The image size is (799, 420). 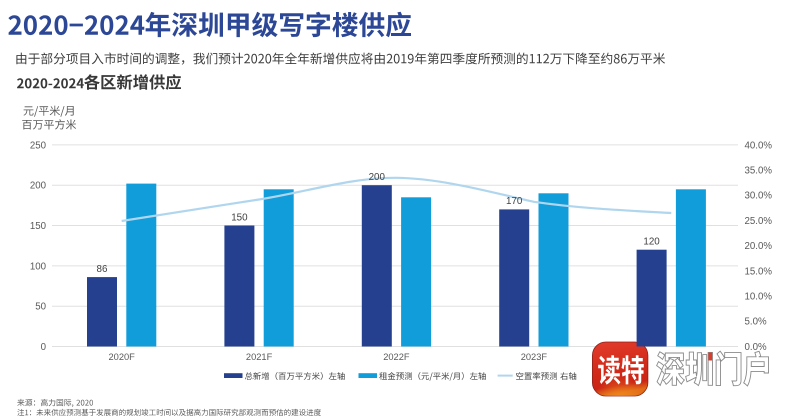 I want to click on svg-text: 5.0%, so click(x=756, y=322).